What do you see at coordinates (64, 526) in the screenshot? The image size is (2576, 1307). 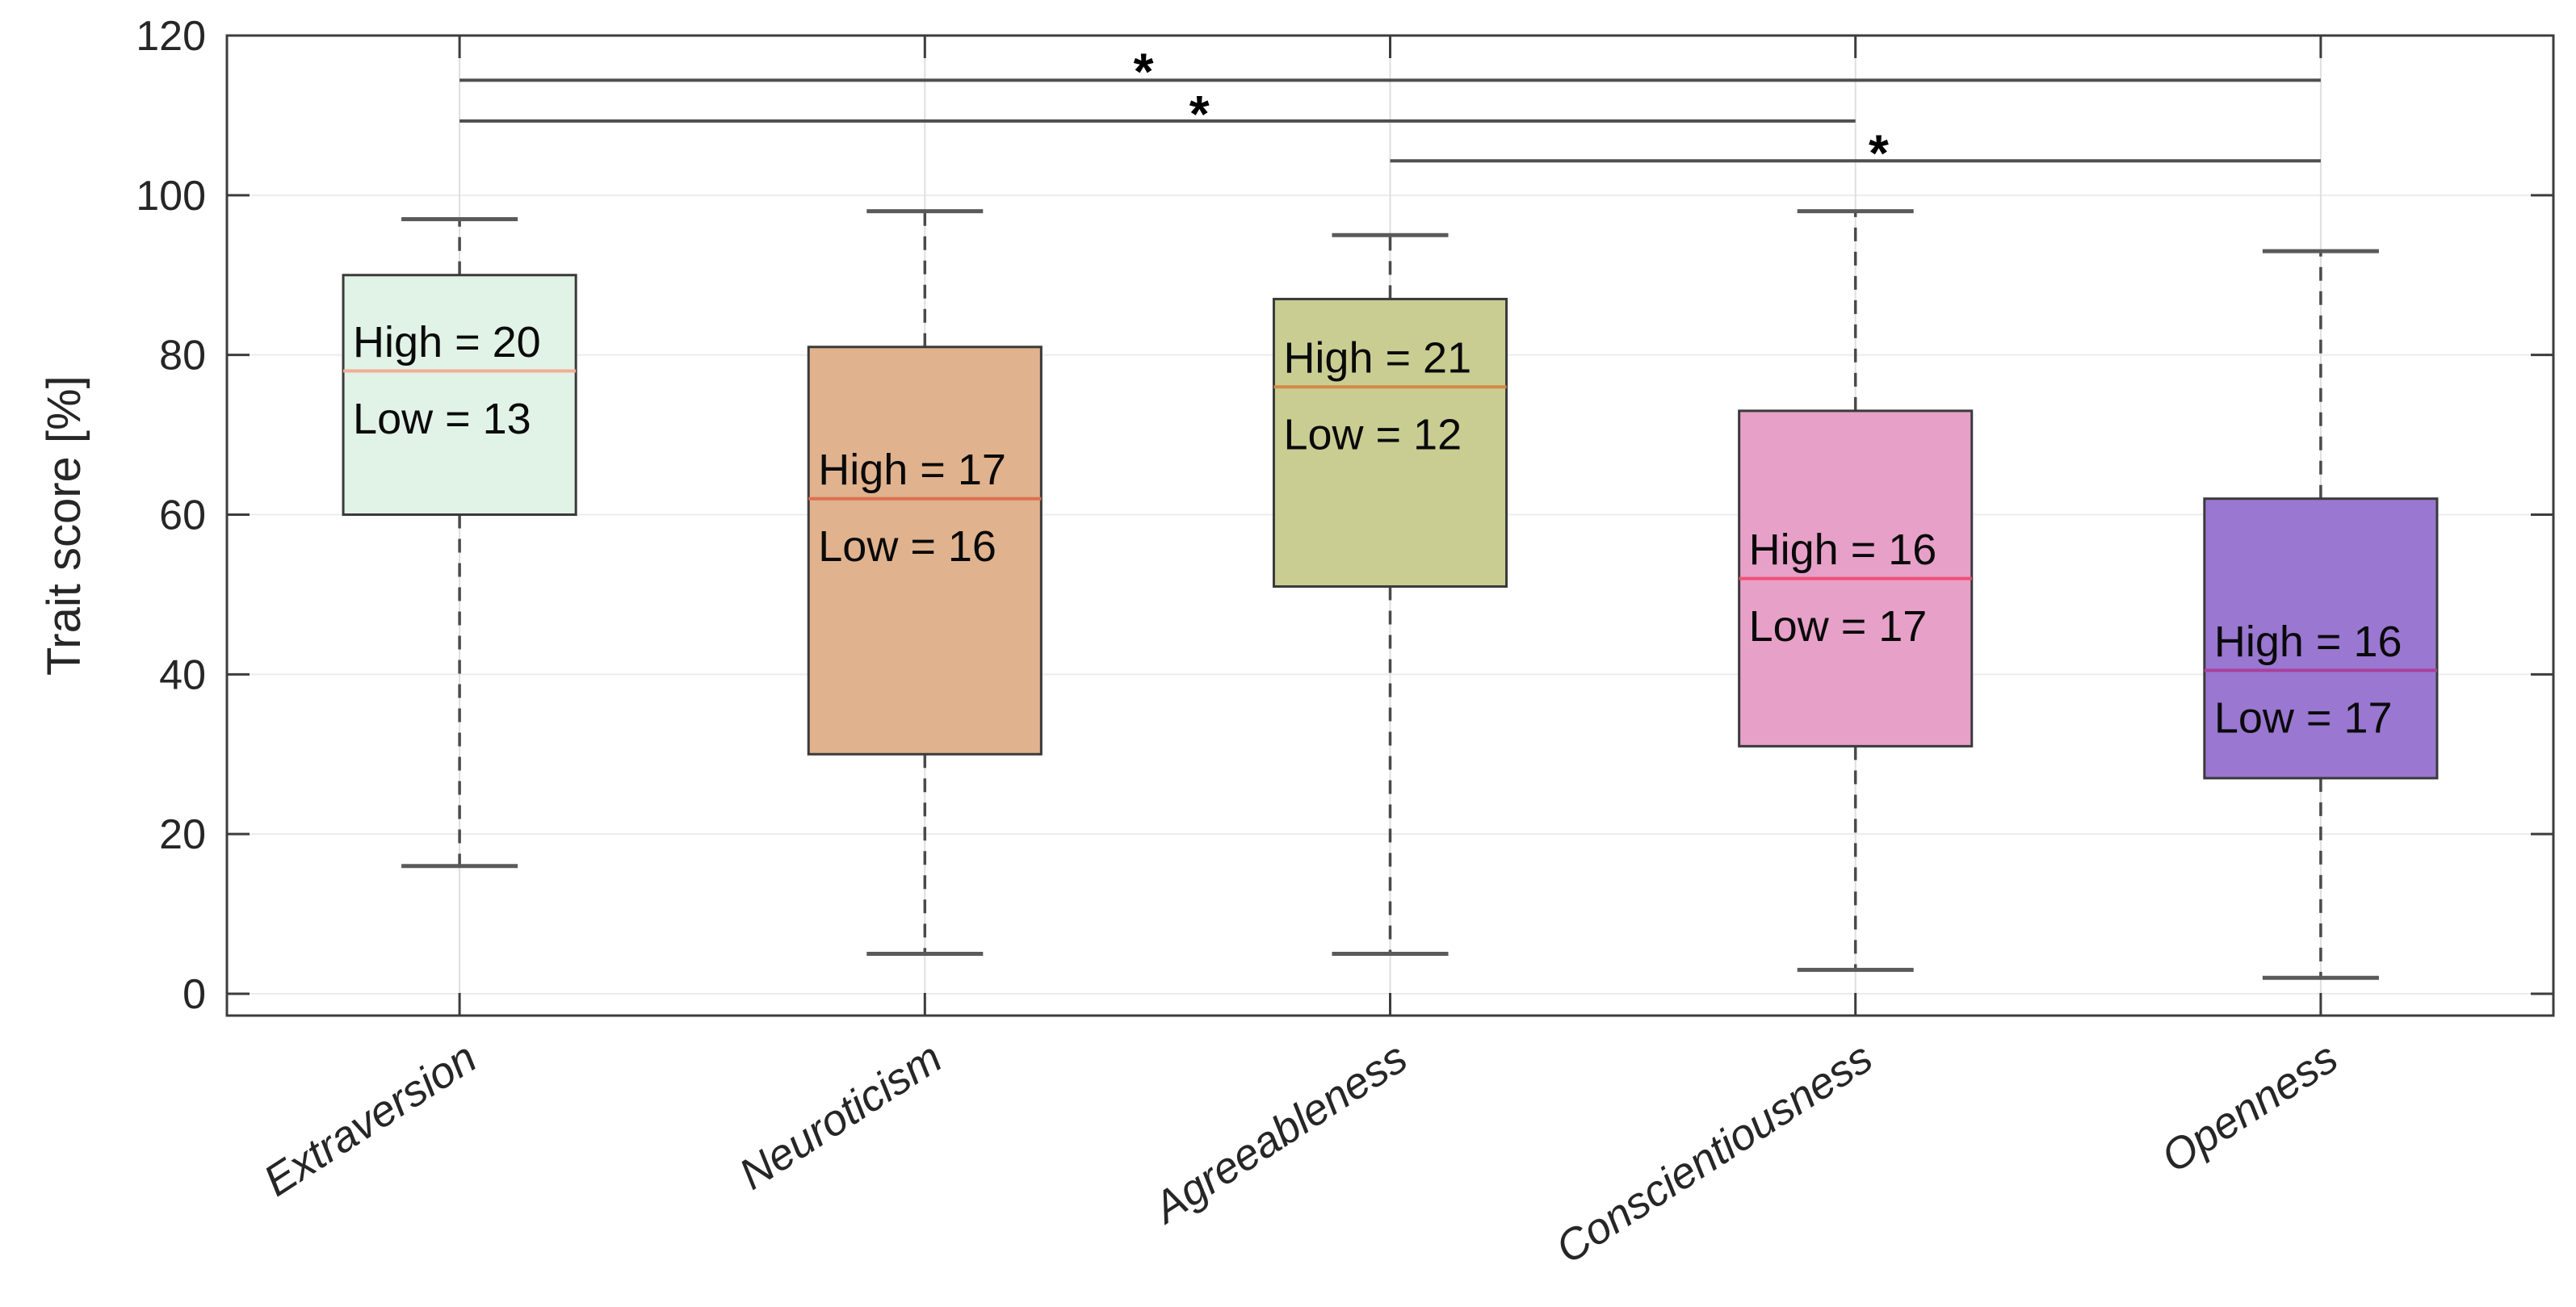 I see `y-axis-label: Trait score [%]` at bounding box center [64, 526].